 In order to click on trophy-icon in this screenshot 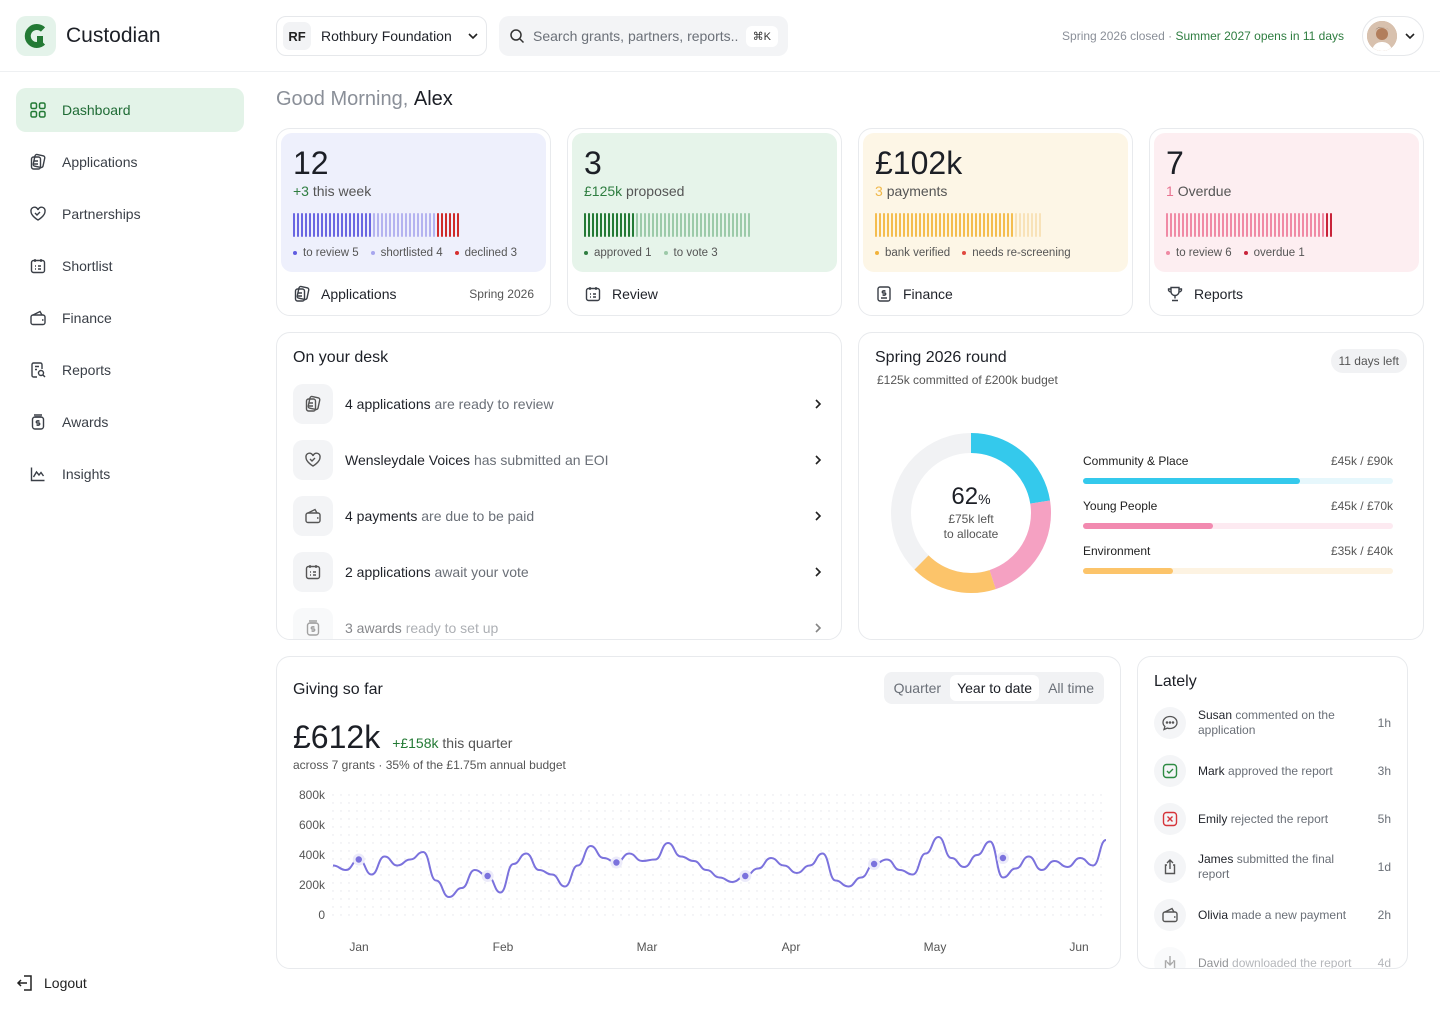, I will do `click(1175, 294)`.